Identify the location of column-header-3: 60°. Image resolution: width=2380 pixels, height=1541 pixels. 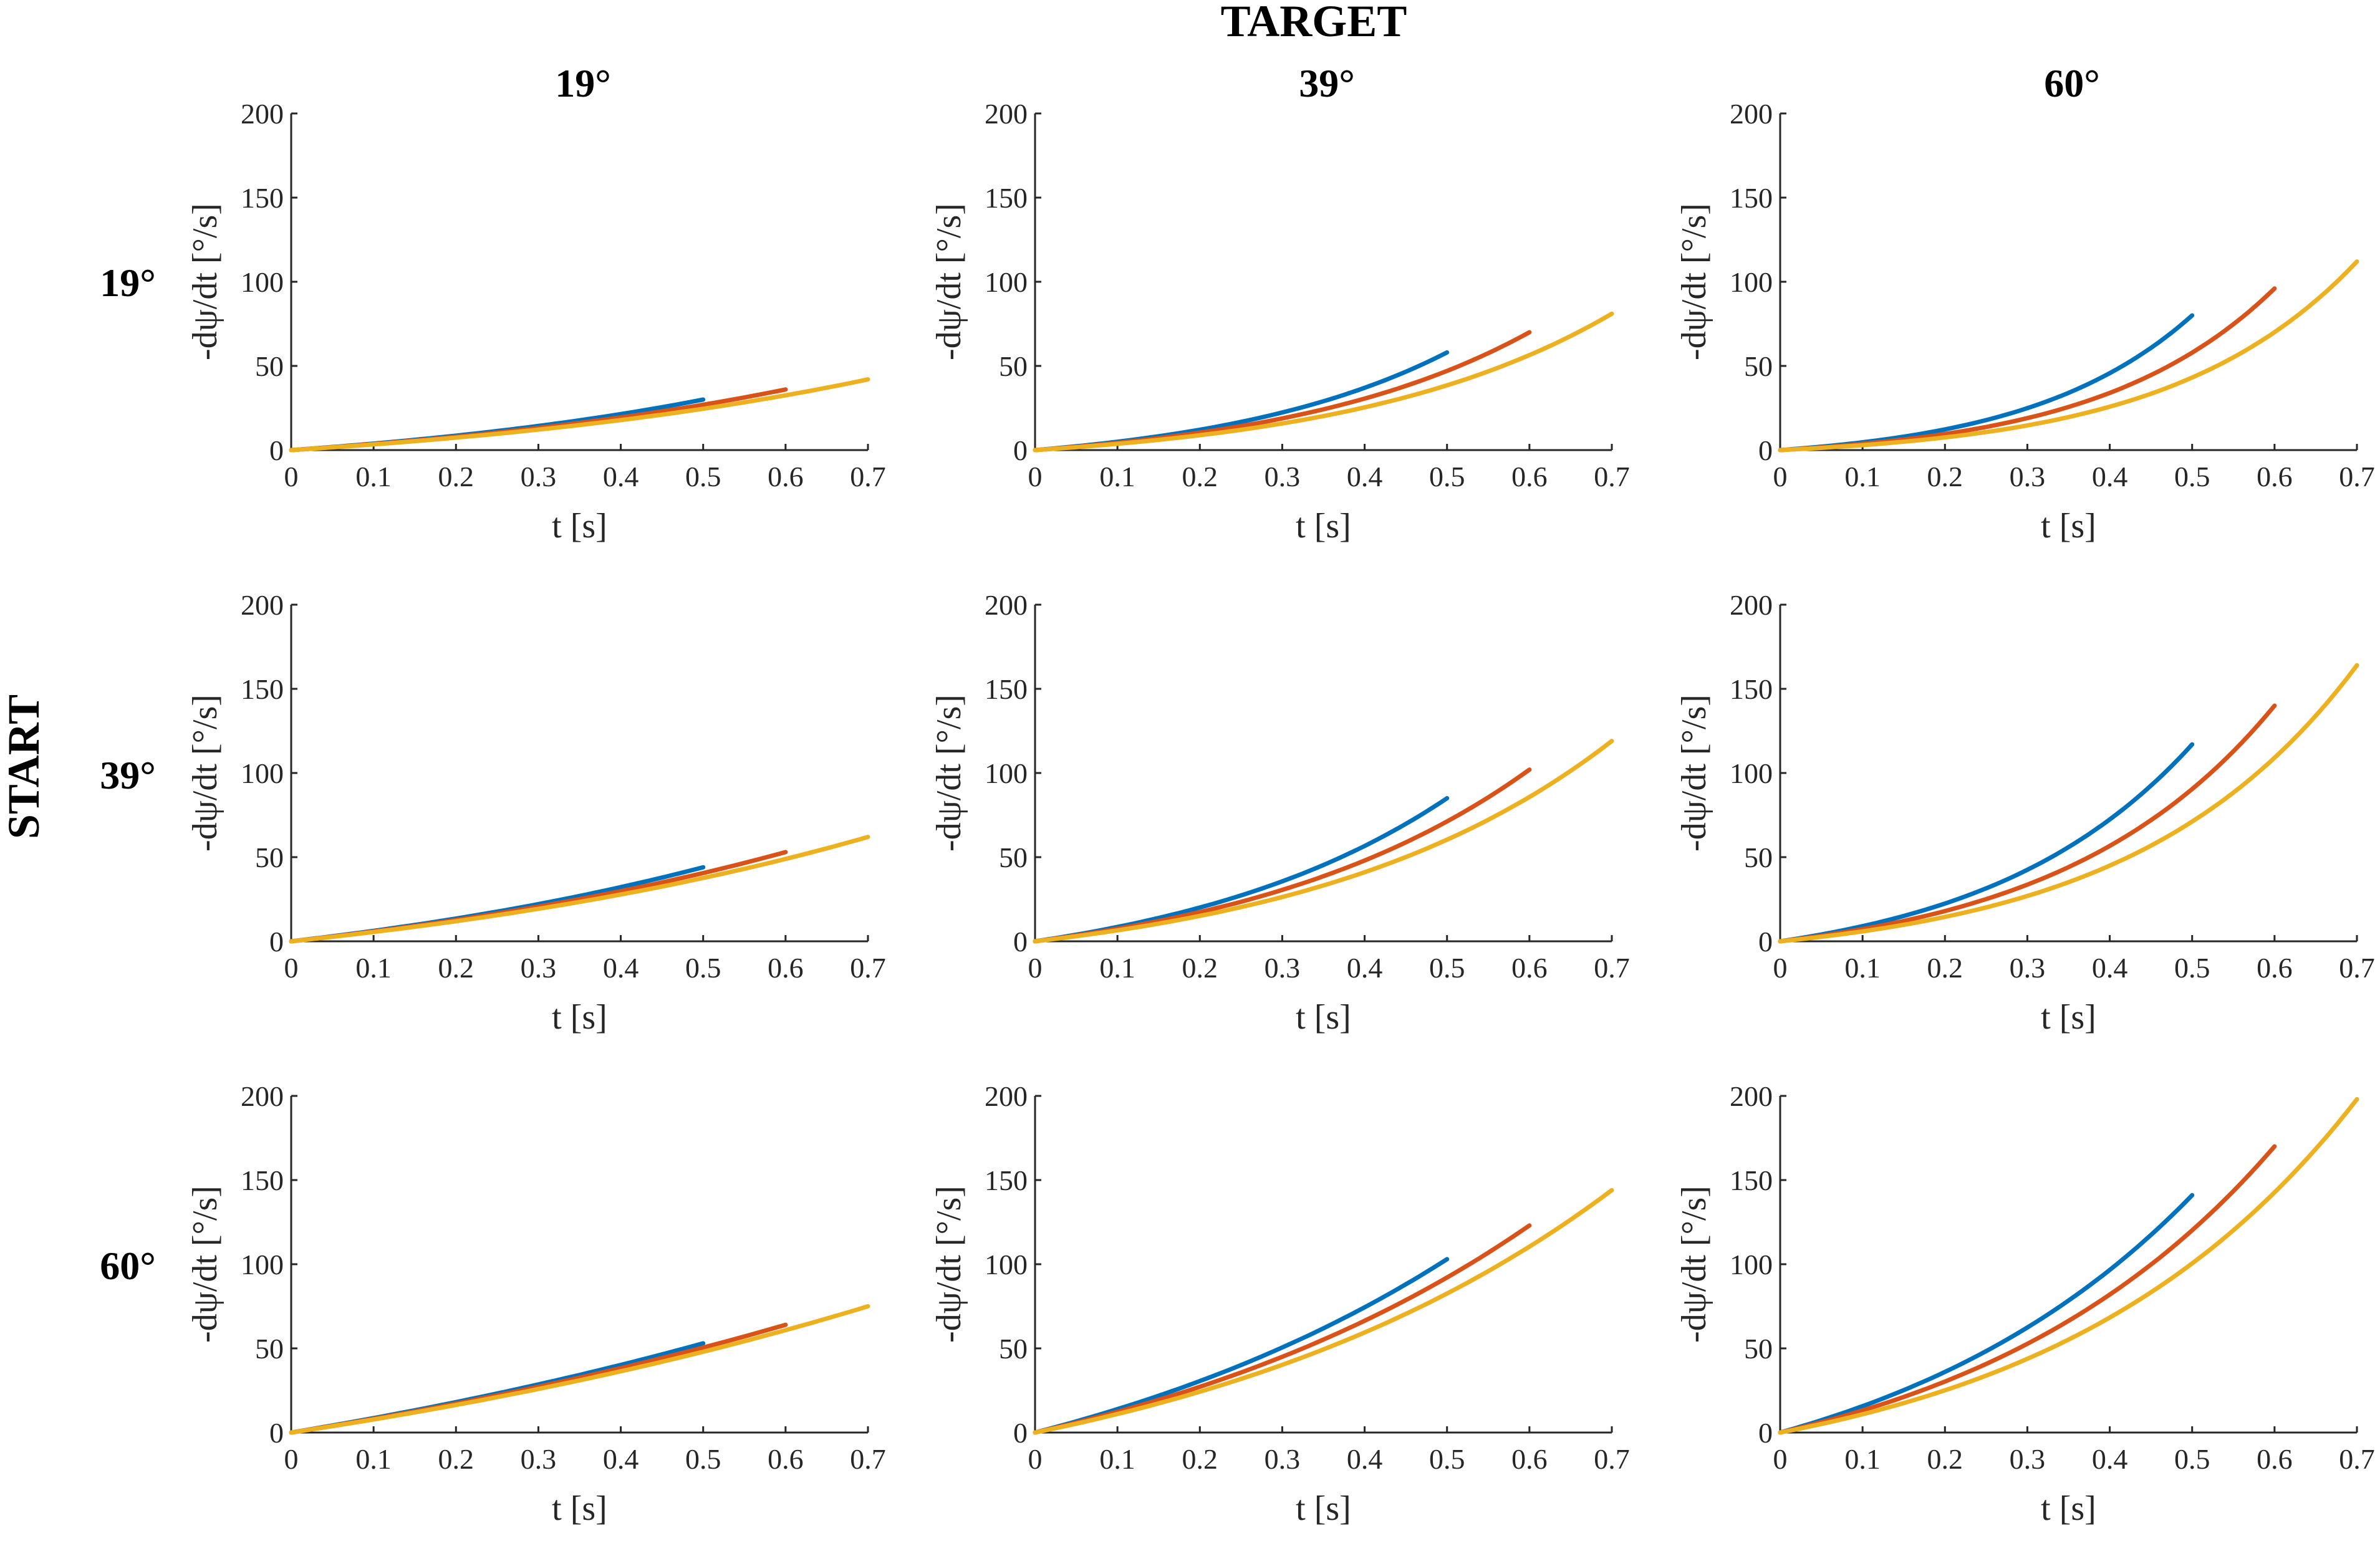
(2072, 83).